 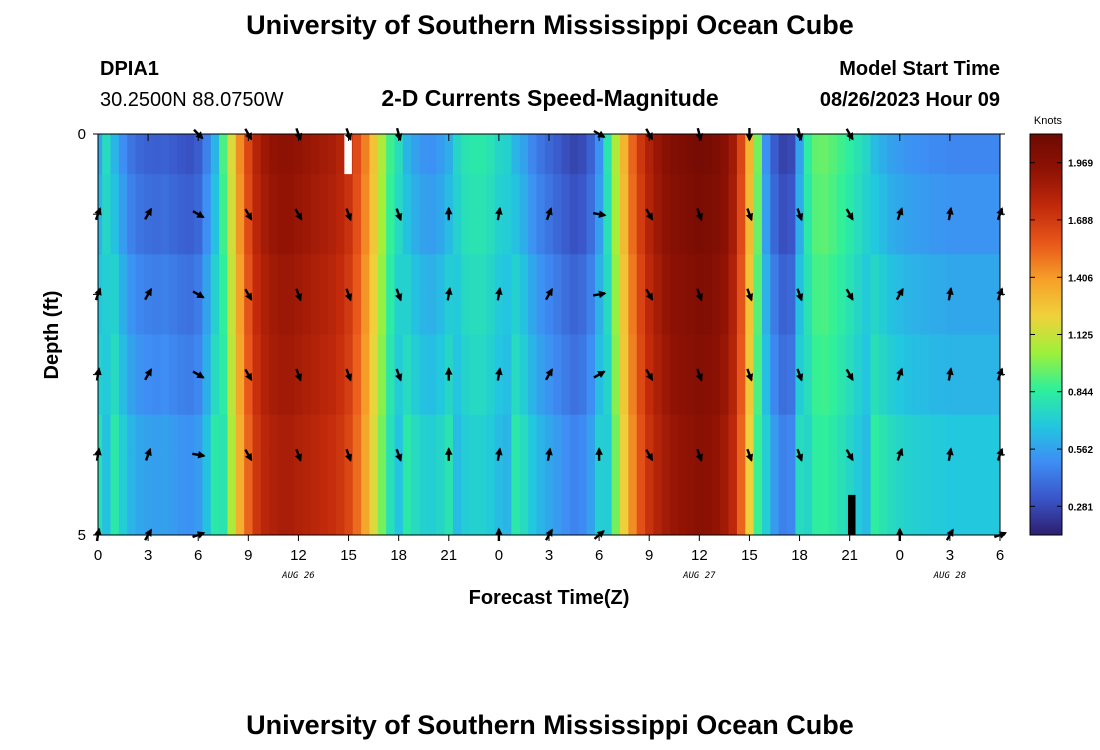 I want to click on chart-subtitle: 2-D Currents Speed-Magnitude, so click(x=549, y=98).